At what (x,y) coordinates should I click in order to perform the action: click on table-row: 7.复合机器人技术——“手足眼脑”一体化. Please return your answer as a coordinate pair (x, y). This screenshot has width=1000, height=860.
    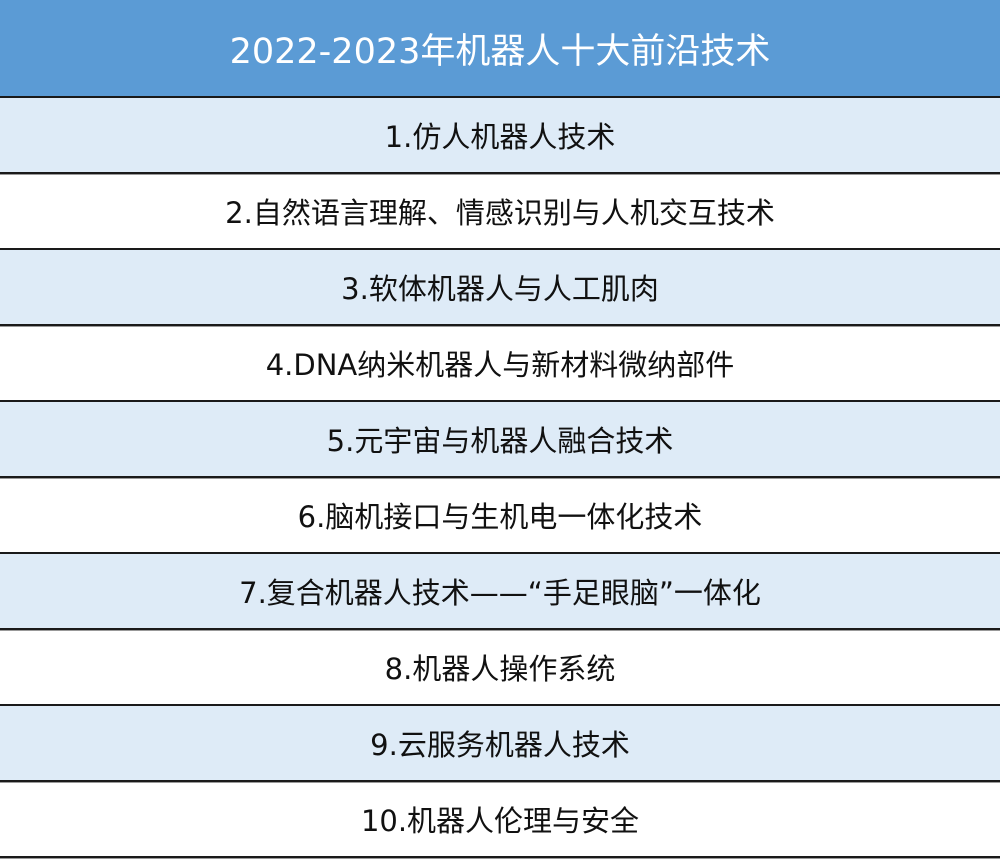
    Looking at the image, I should click on (500, 592).